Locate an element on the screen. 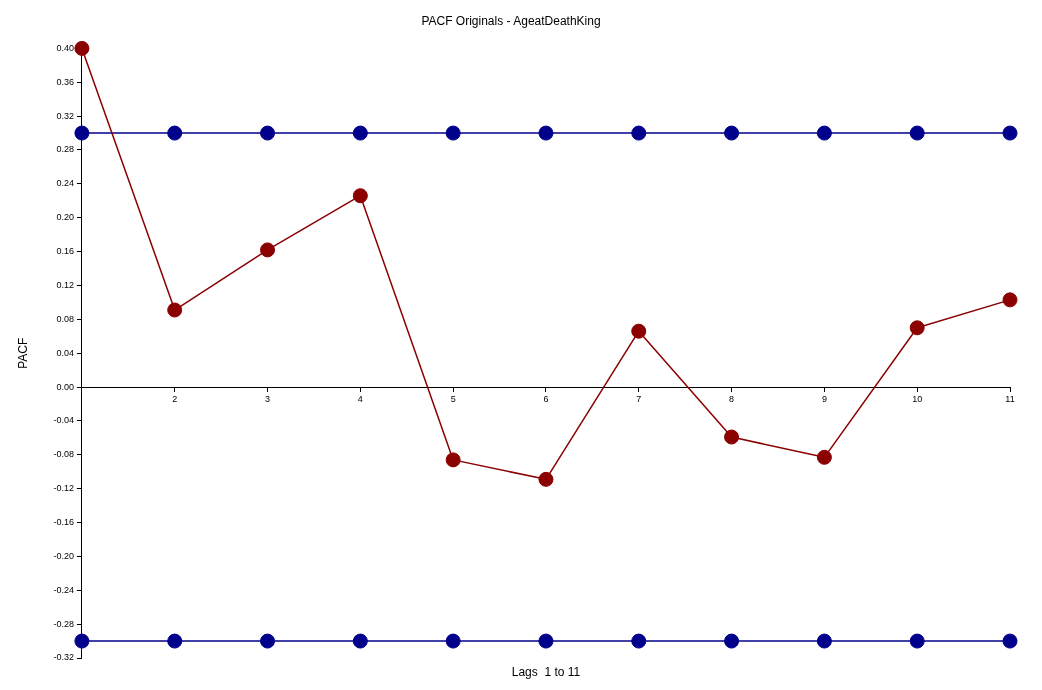 The width and height of the screenshot is (1042, 690). y-tick-label: 0.32 is located at coordinates (65, 115).